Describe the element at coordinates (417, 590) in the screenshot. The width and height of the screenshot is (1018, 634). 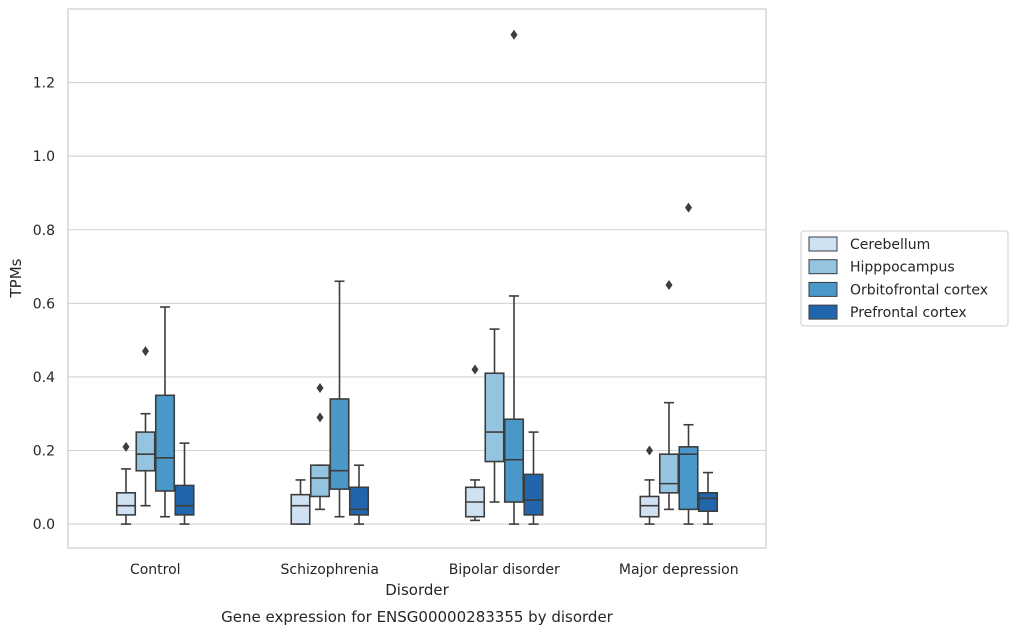
I see `x-axis-label: Disorder` at that location.